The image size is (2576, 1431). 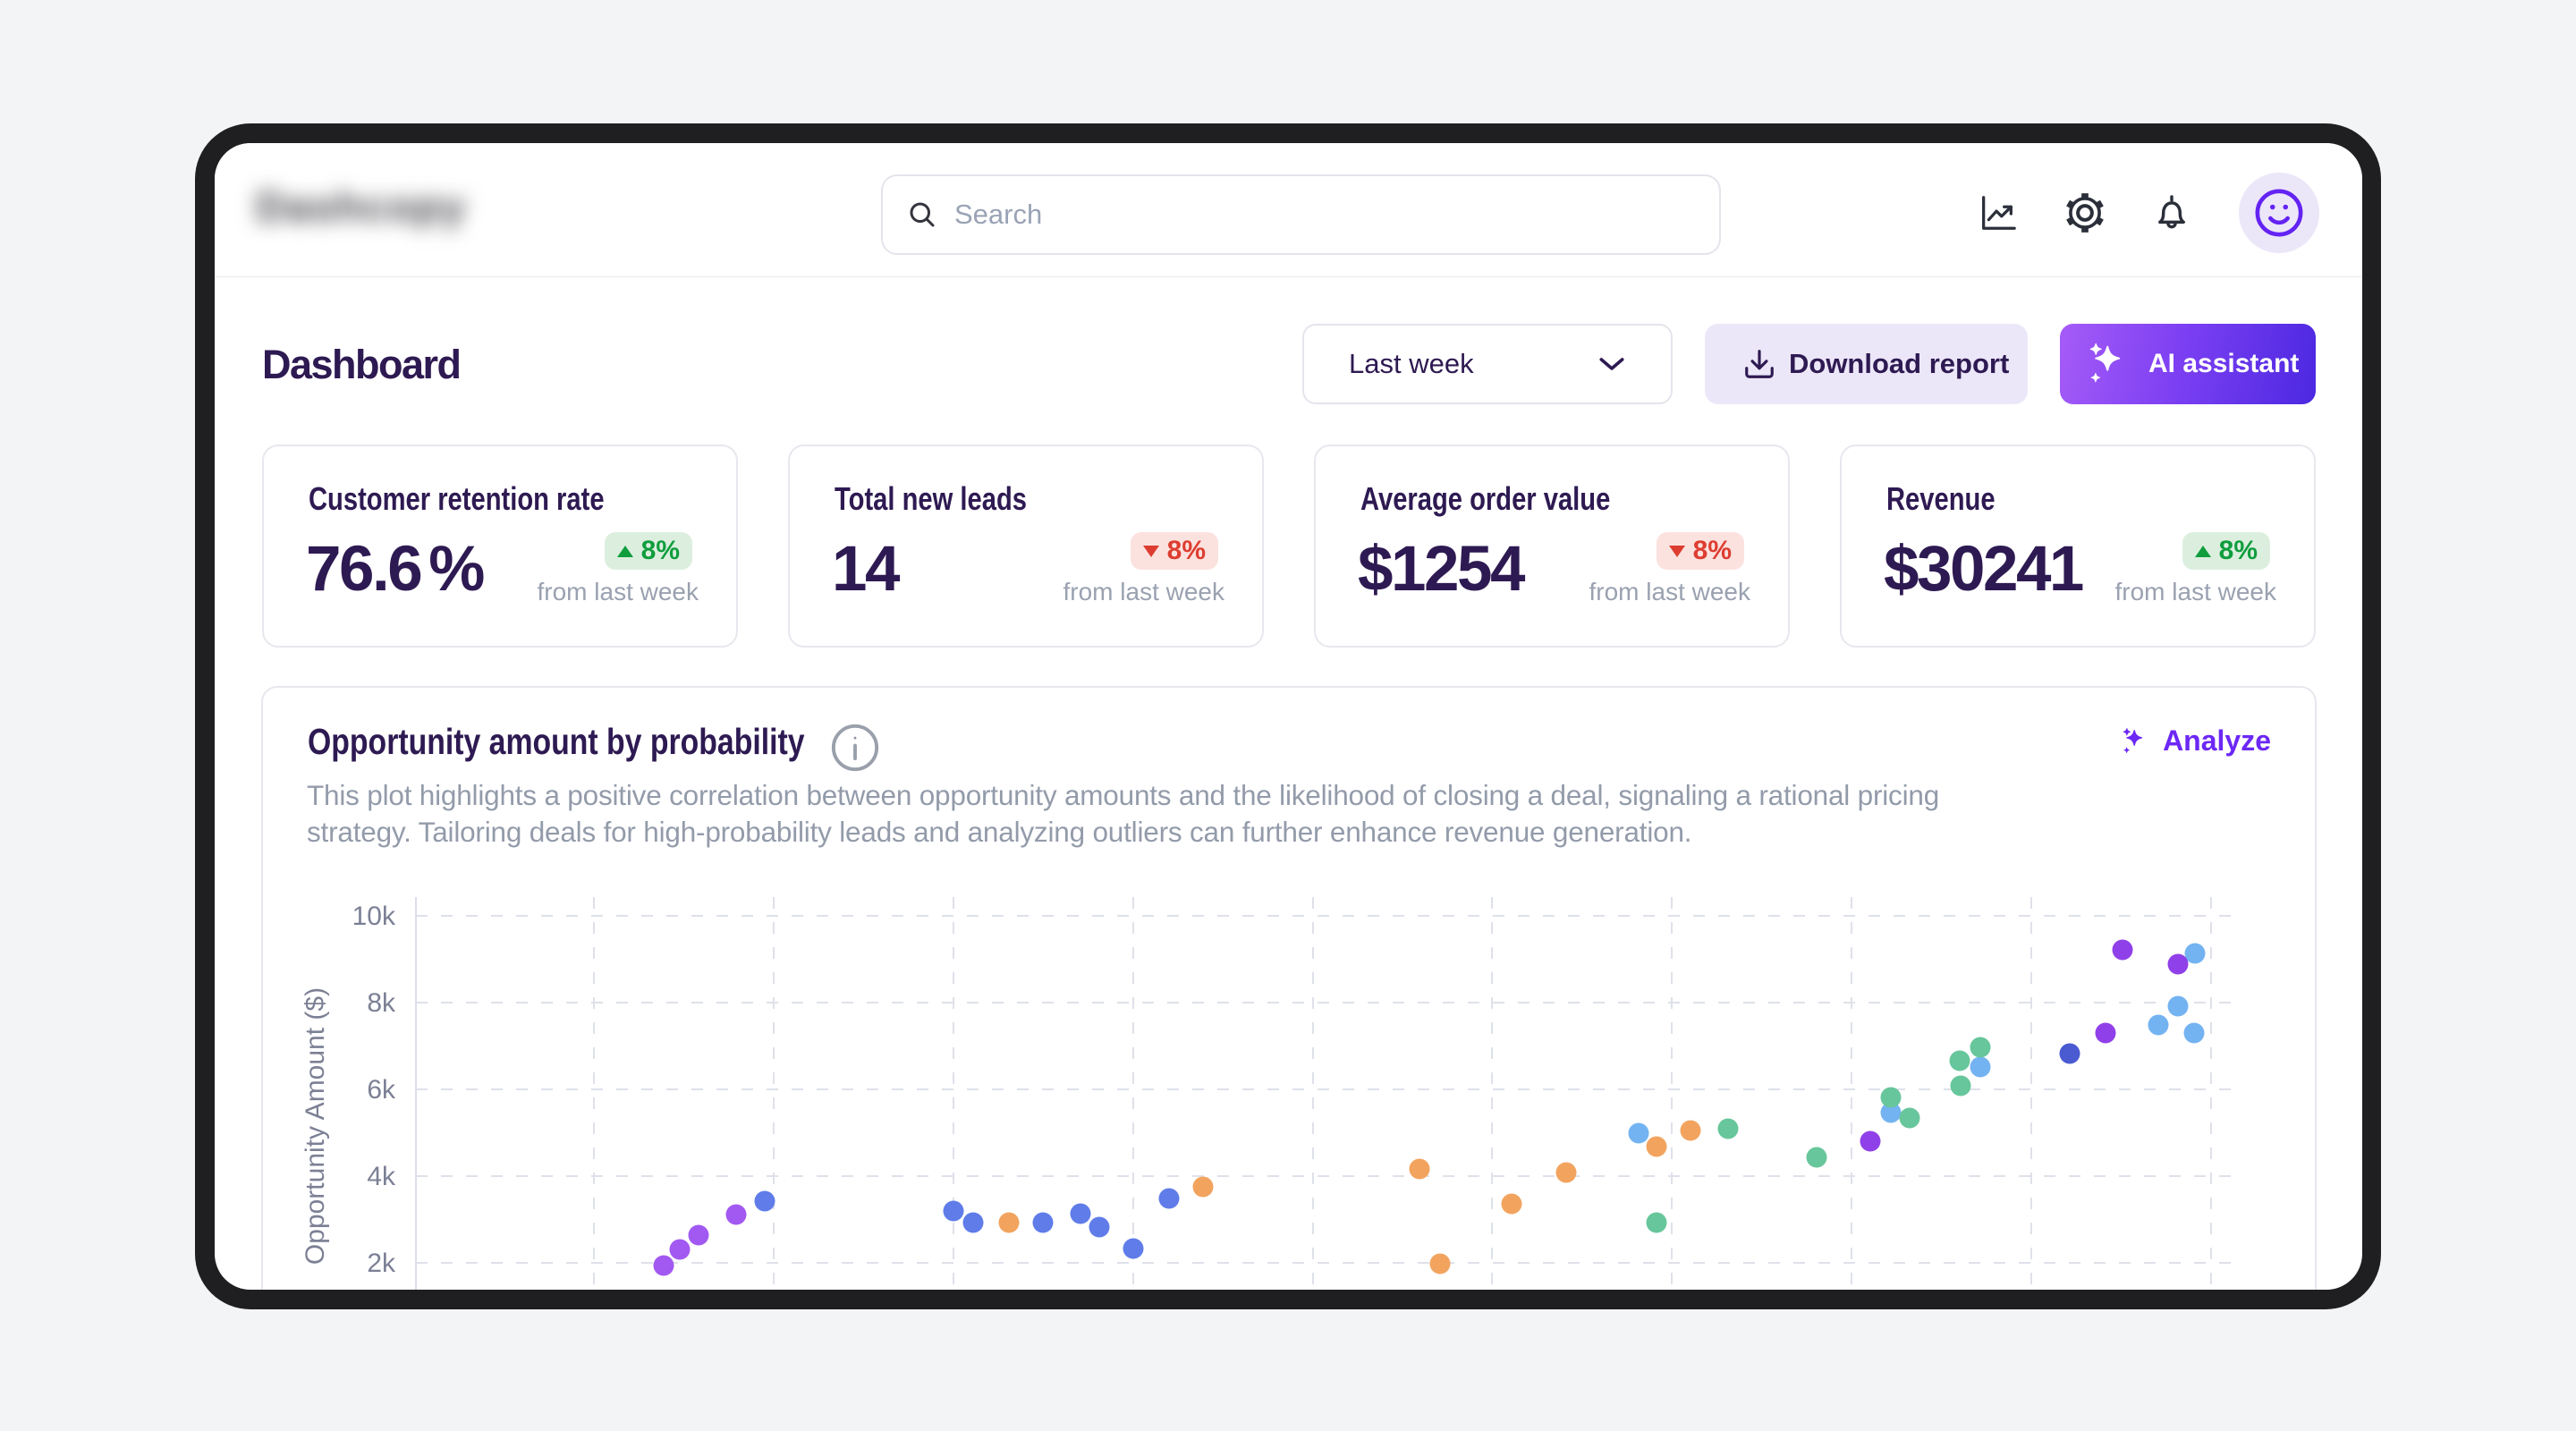 I want to click on svg-text: 2k, so click(x=381, y=1264).